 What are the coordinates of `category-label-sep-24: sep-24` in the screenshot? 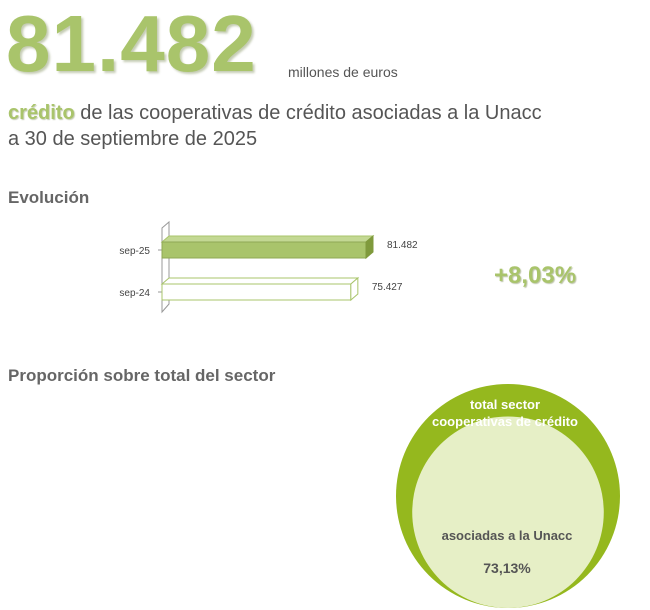 It's located at (134, 293).